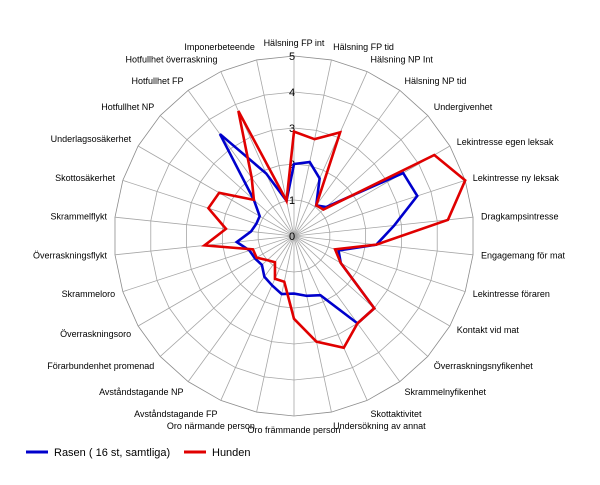 The height and width of the screenshot is (485, 600). Describe the element at coordinates (293, 430) in the screenshot. I see `category-label: Oro främmande person` at that location.